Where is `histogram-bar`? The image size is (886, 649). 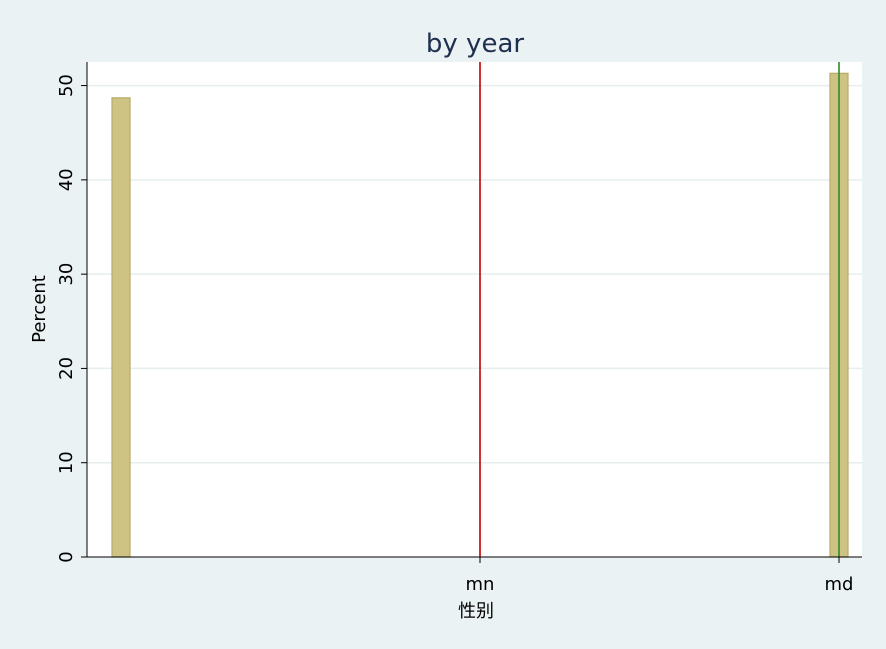 histogram-bar is located at coordinates (121, 327).